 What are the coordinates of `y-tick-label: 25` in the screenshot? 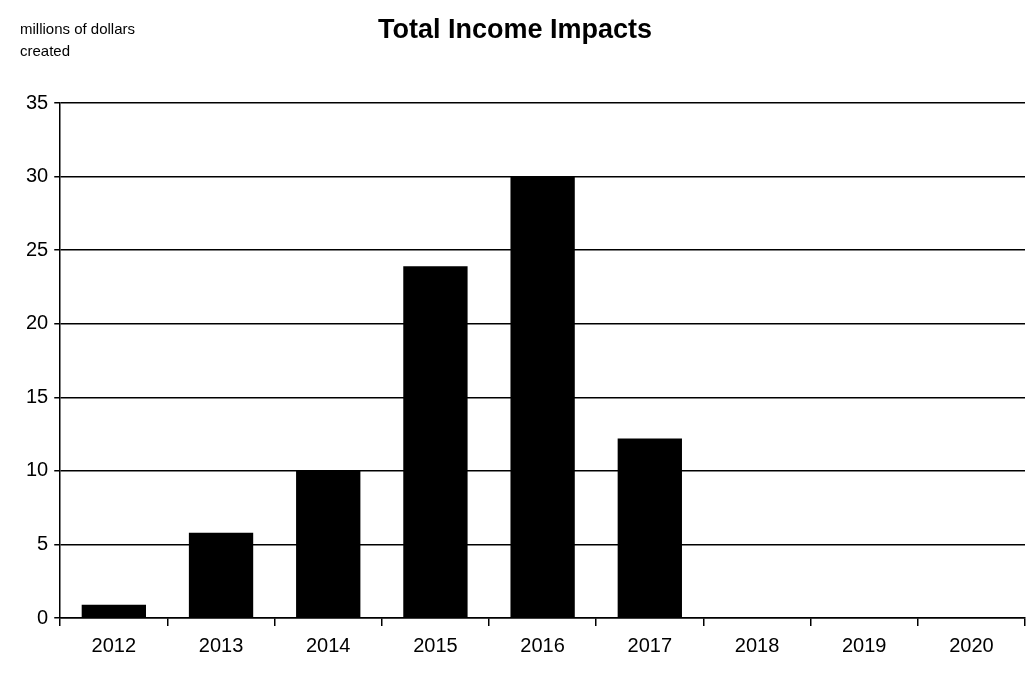 It's located at (37, 248).